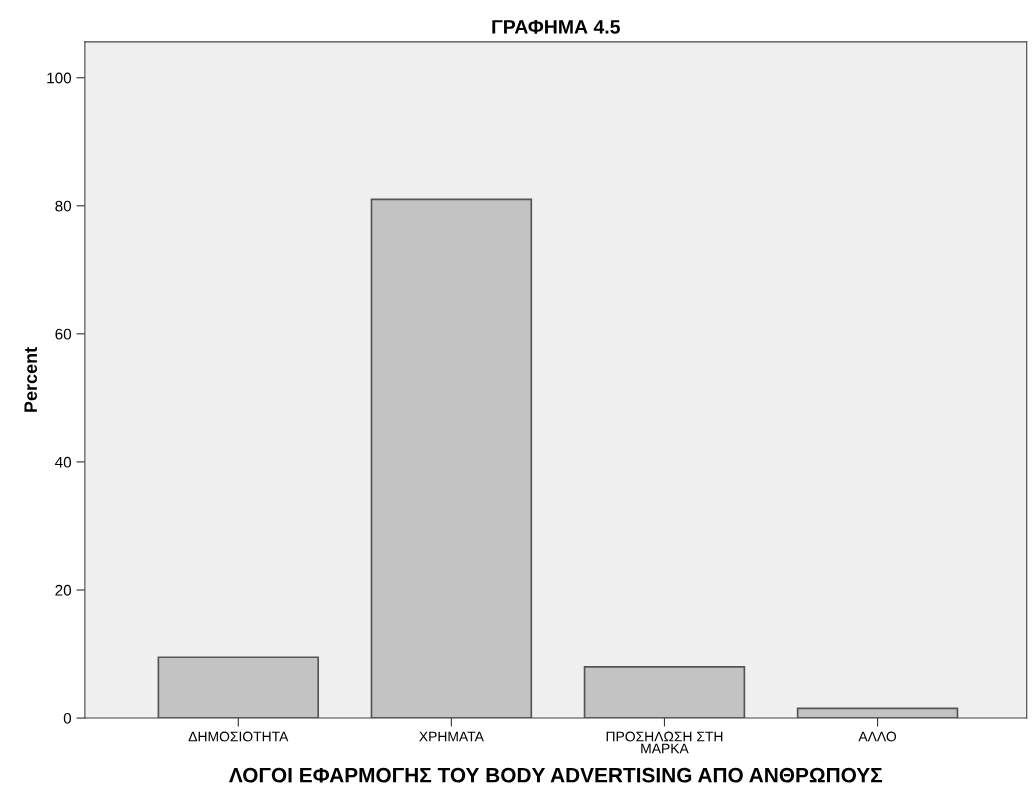 Image resolution: width=1035 pixels, height=805 pixels. What do you see at coordinates (59, 78) in the screenshot?
I see `y-tick-label: 100` at bounding box center [59, 78].